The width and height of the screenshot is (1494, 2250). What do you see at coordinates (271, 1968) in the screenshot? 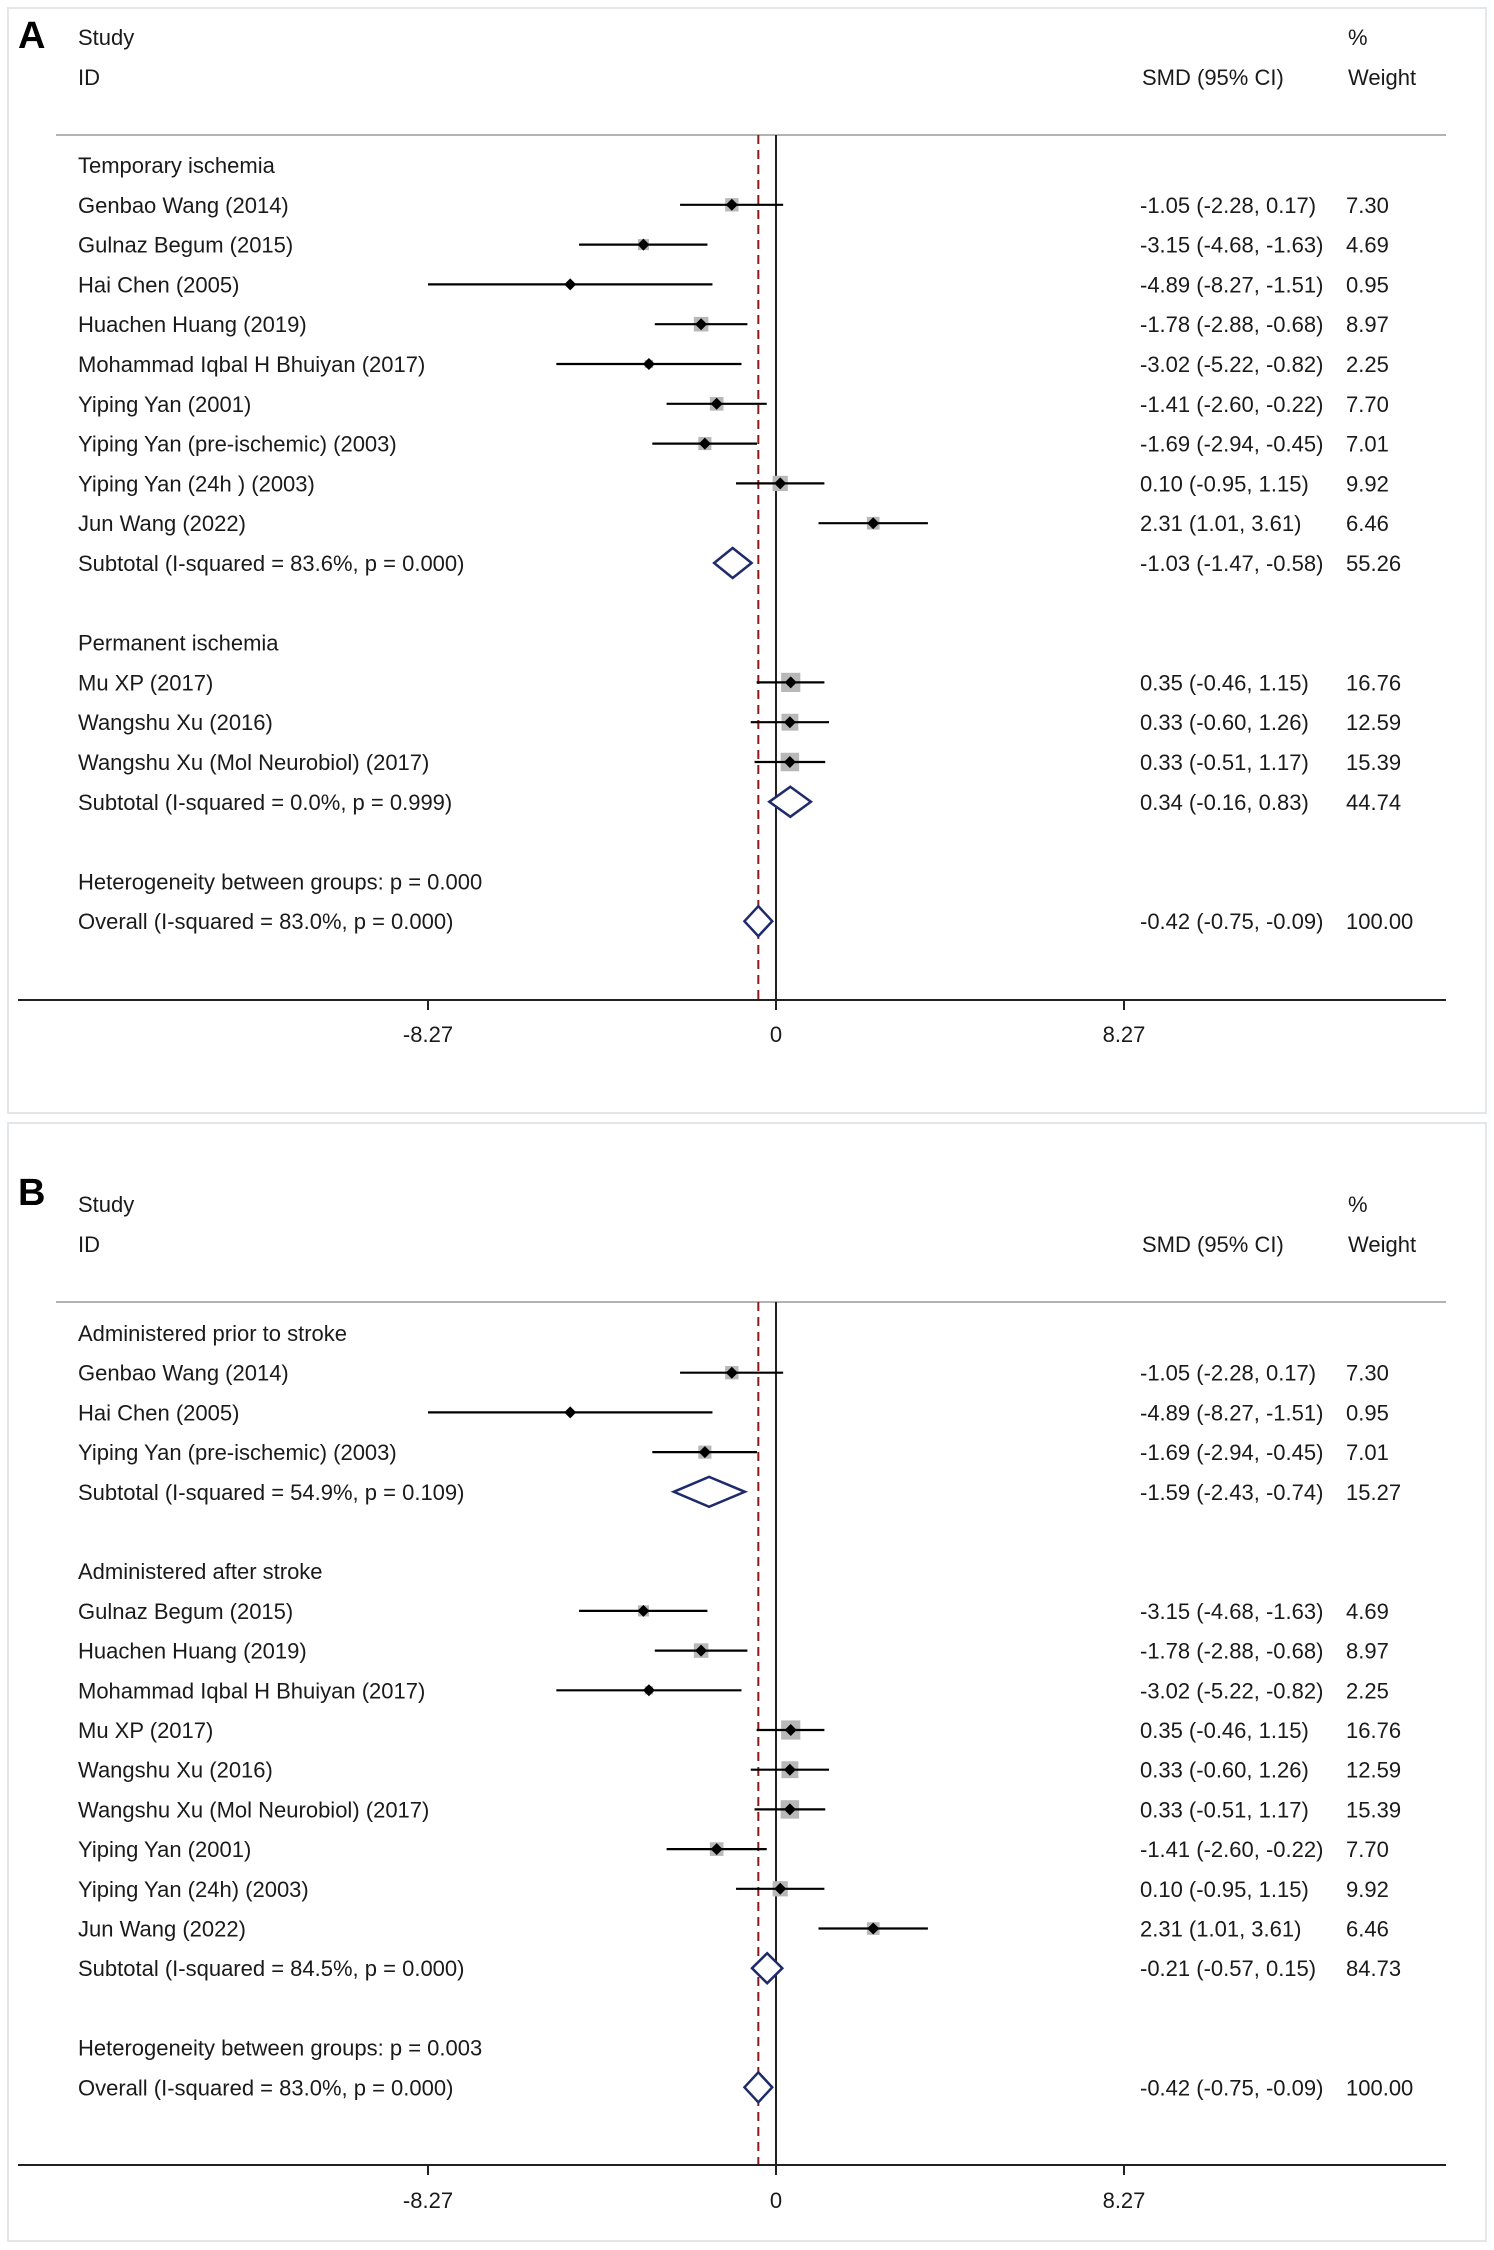
I see `subtotal-label: Subtotal (I-squared = 84.5%, p = 0.000)` at bounding box center [271, 1968].